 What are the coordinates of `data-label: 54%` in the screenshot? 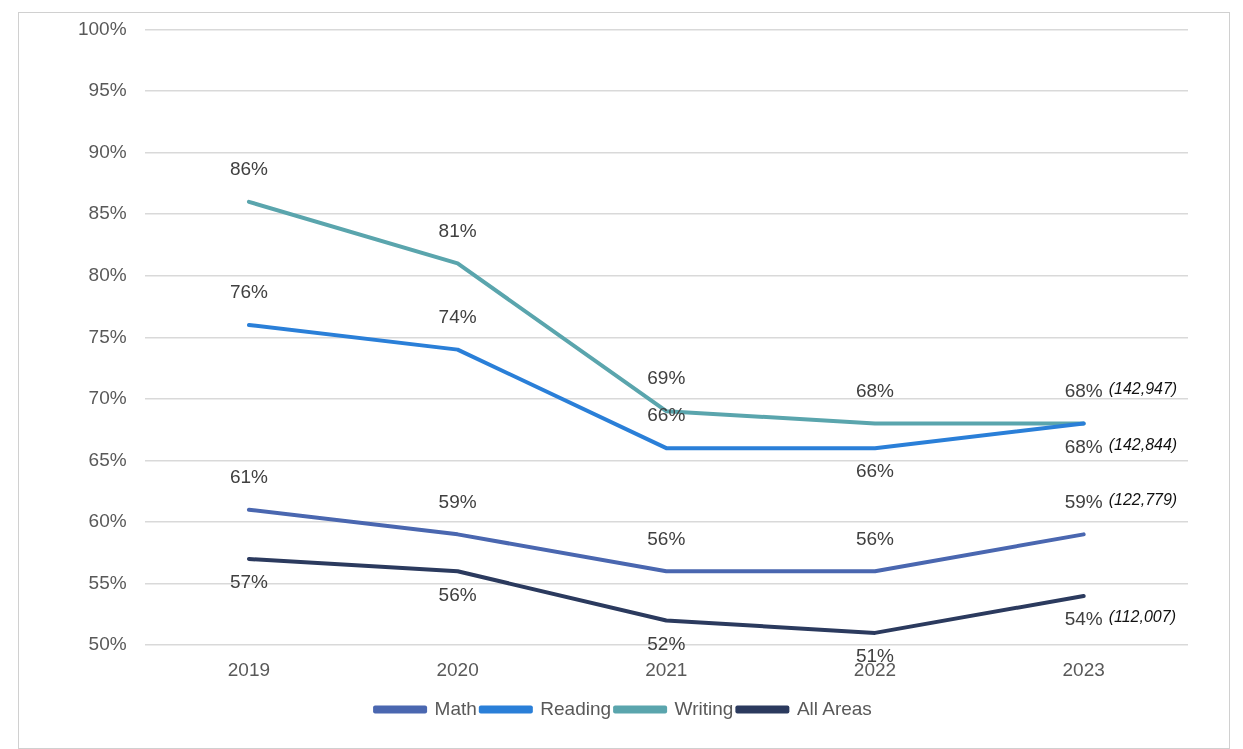 It's located at (1083, 619).